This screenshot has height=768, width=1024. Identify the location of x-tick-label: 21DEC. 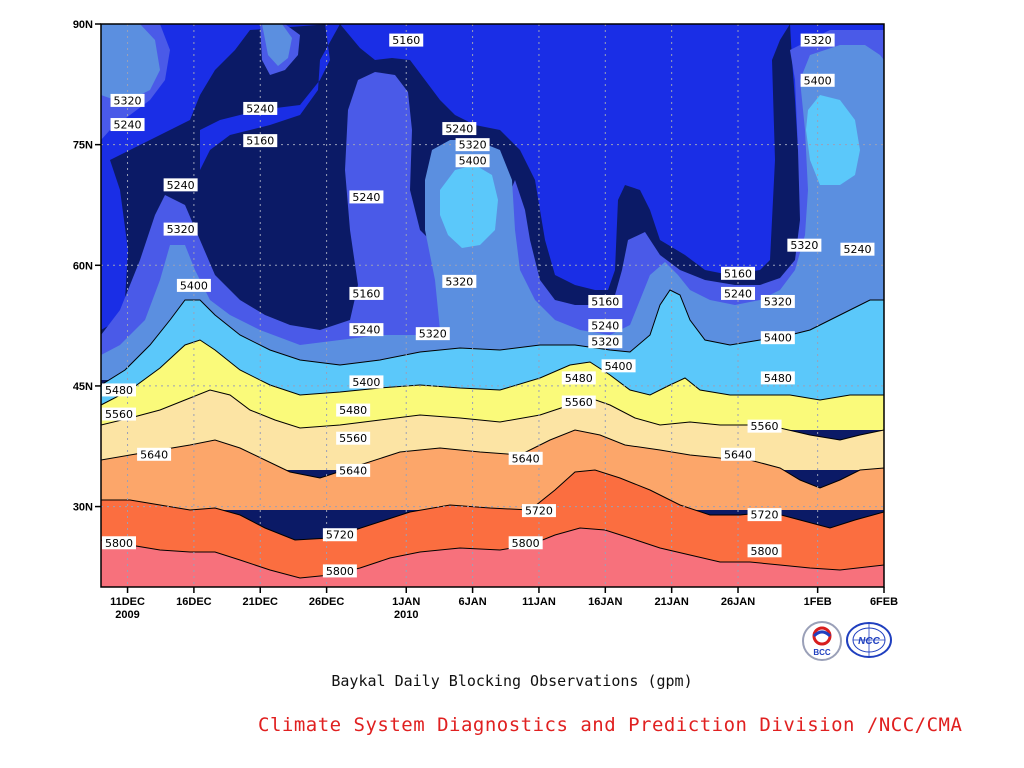
(261, 602).